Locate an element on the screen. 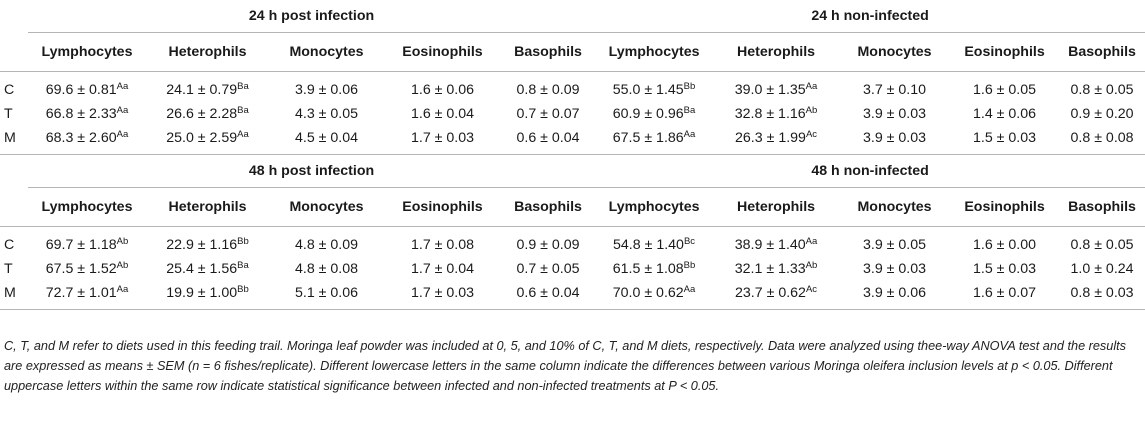 The image size is (1145, 426). cell-value: 0.7 ± 0.07 is located at coordinates (548, 114).